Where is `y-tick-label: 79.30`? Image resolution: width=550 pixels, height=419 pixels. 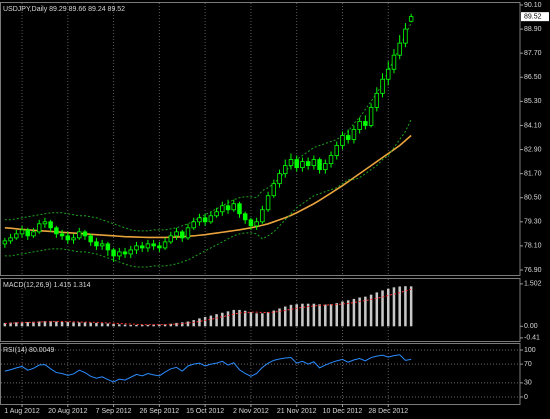
y-tick-label: 79.30 is located at coordinates (533, 222).